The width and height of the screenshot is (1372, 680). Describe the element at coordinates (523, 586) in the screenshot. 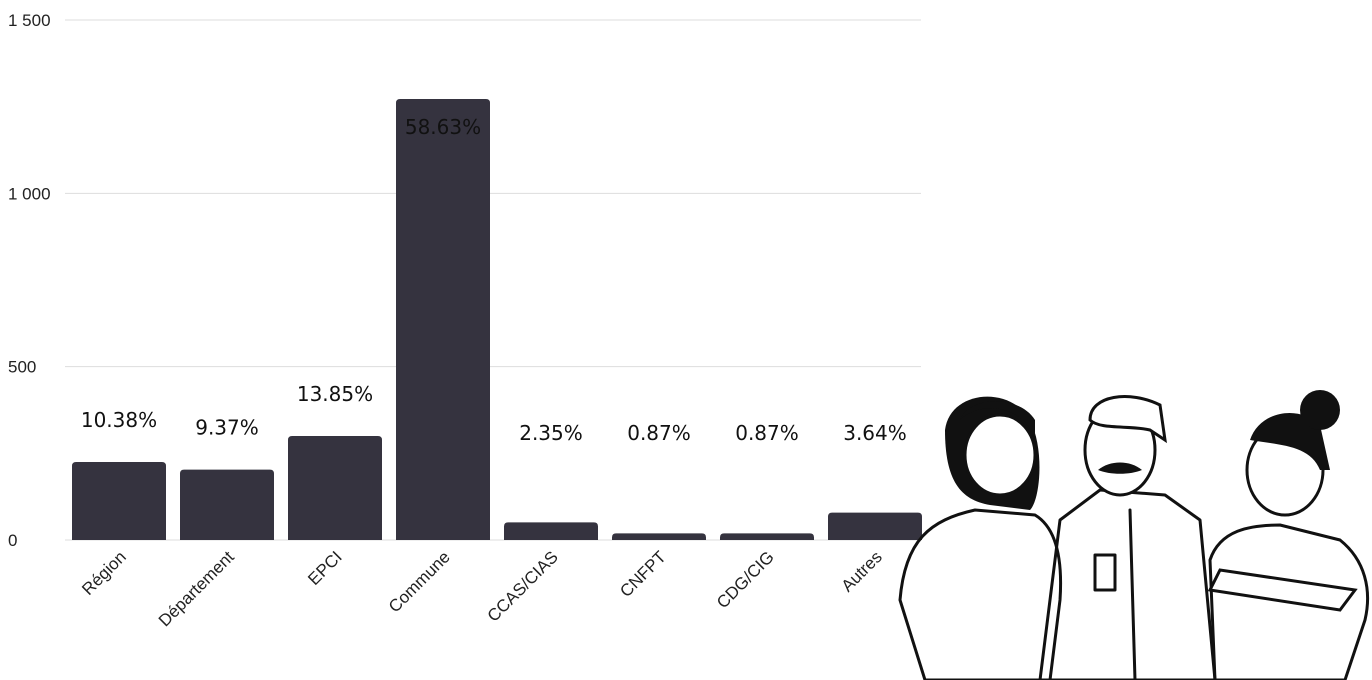

I see `x-tick-label: CCAS/CIAS` at that location.